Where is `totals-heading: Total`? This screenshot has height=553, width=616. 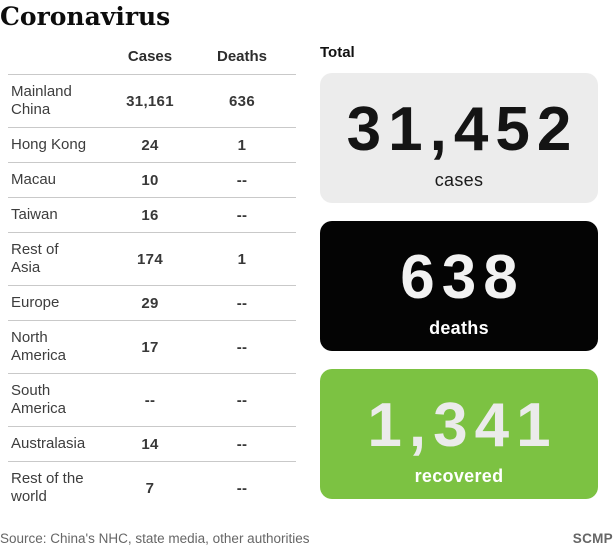 totals-heading: Total is located at coordinates (337, 52).